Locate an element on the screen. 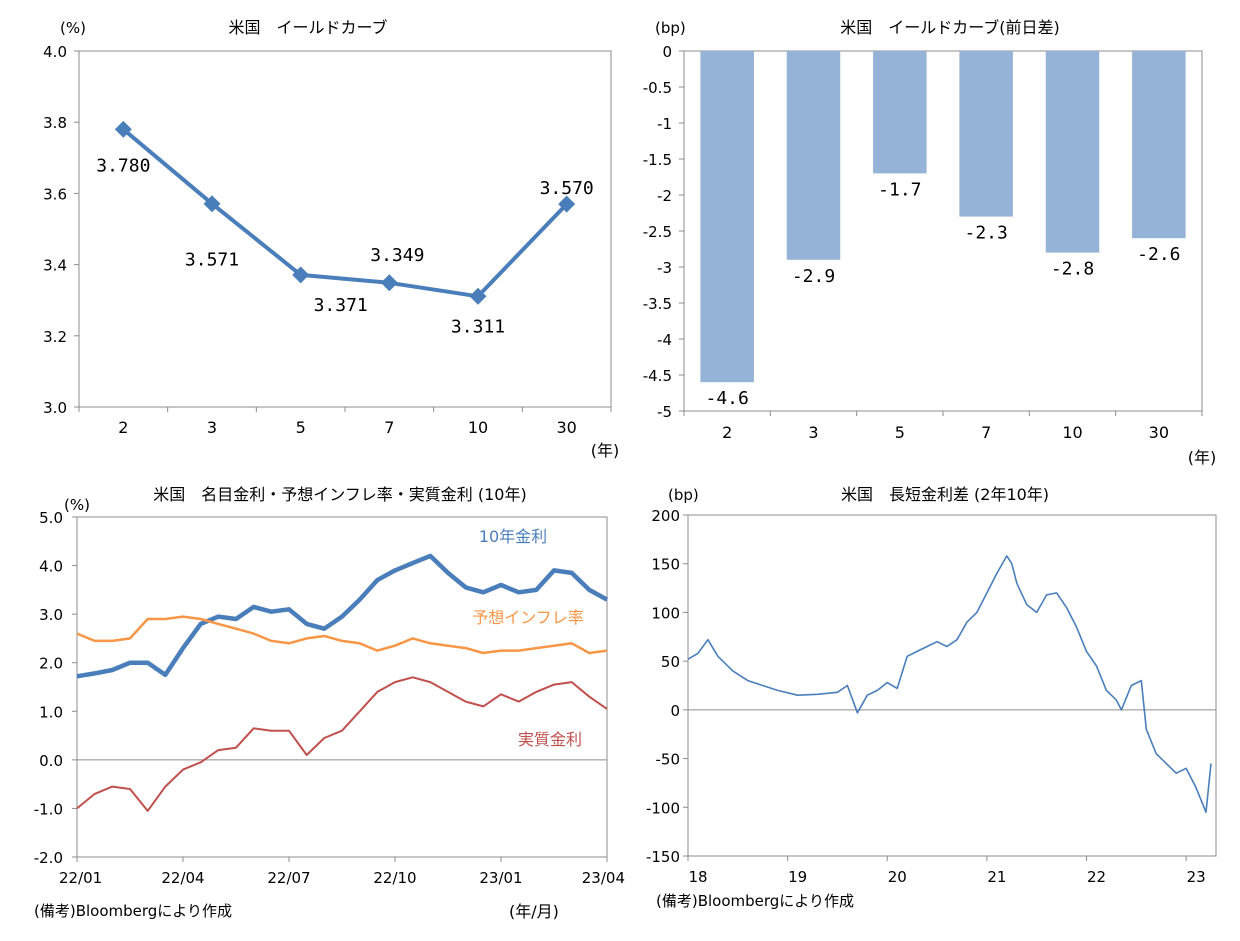  y-tick-label: -1 is located at coordinates (664, 124).